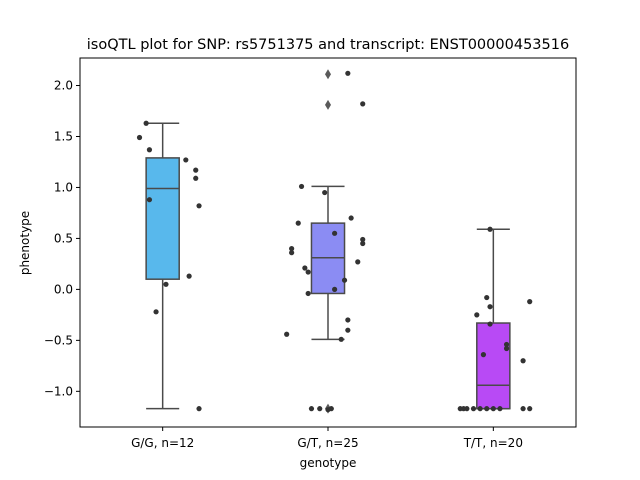 The width and height of the screenshot is (640, 480). What do you see at coordinates (63, 86) in the screenshot?
I see `y-tick-label: 2.0` at bounding box center [63, 86].